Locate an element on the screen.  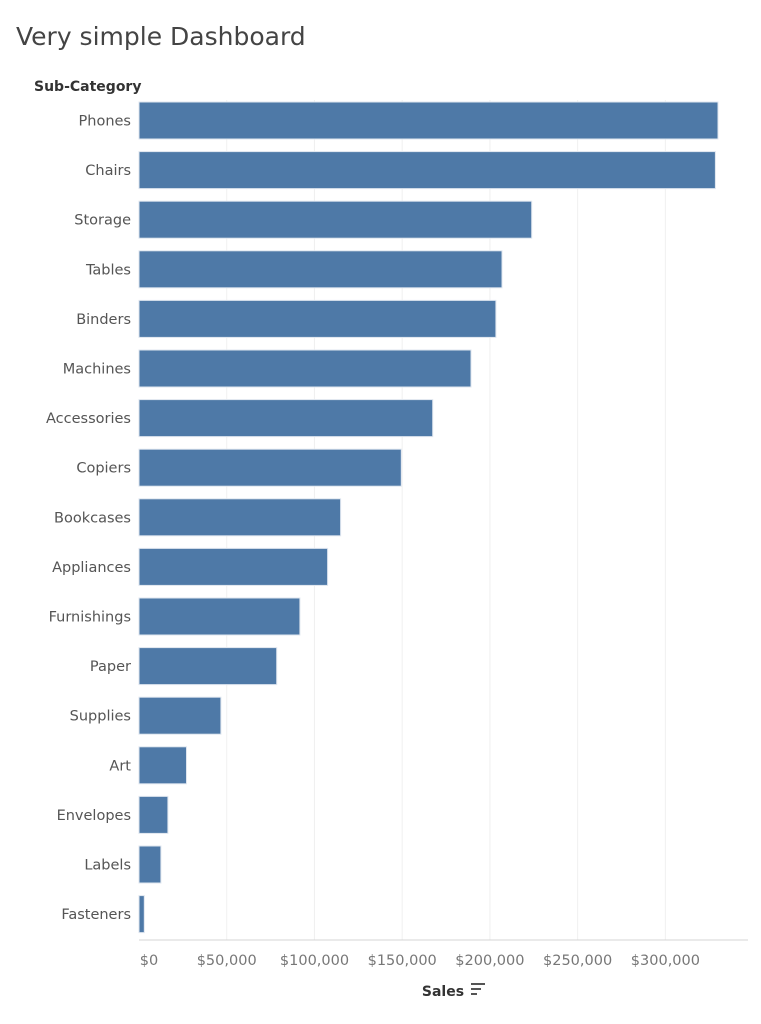
bar-fasteners is located at coordinates (141, 914).